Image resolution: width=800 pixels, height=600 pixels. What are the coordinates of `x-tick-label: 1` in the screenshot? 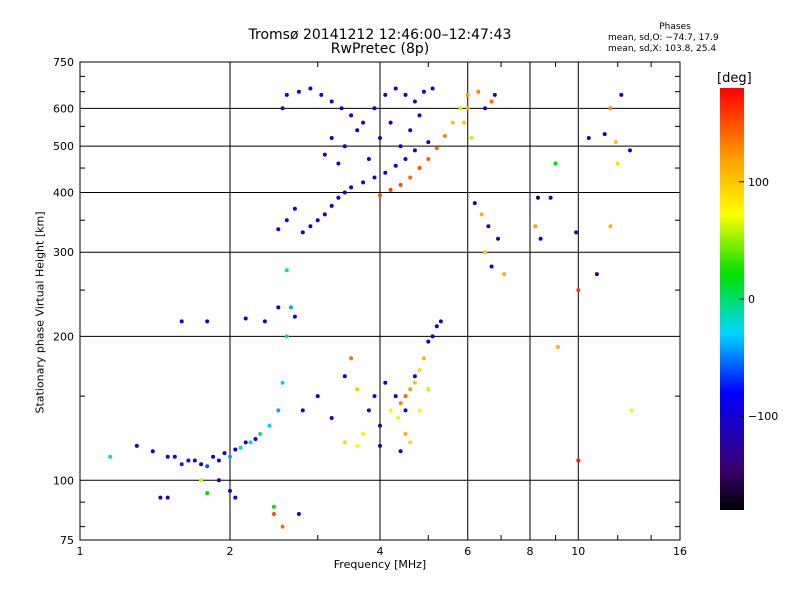 It's located at (80, 551).